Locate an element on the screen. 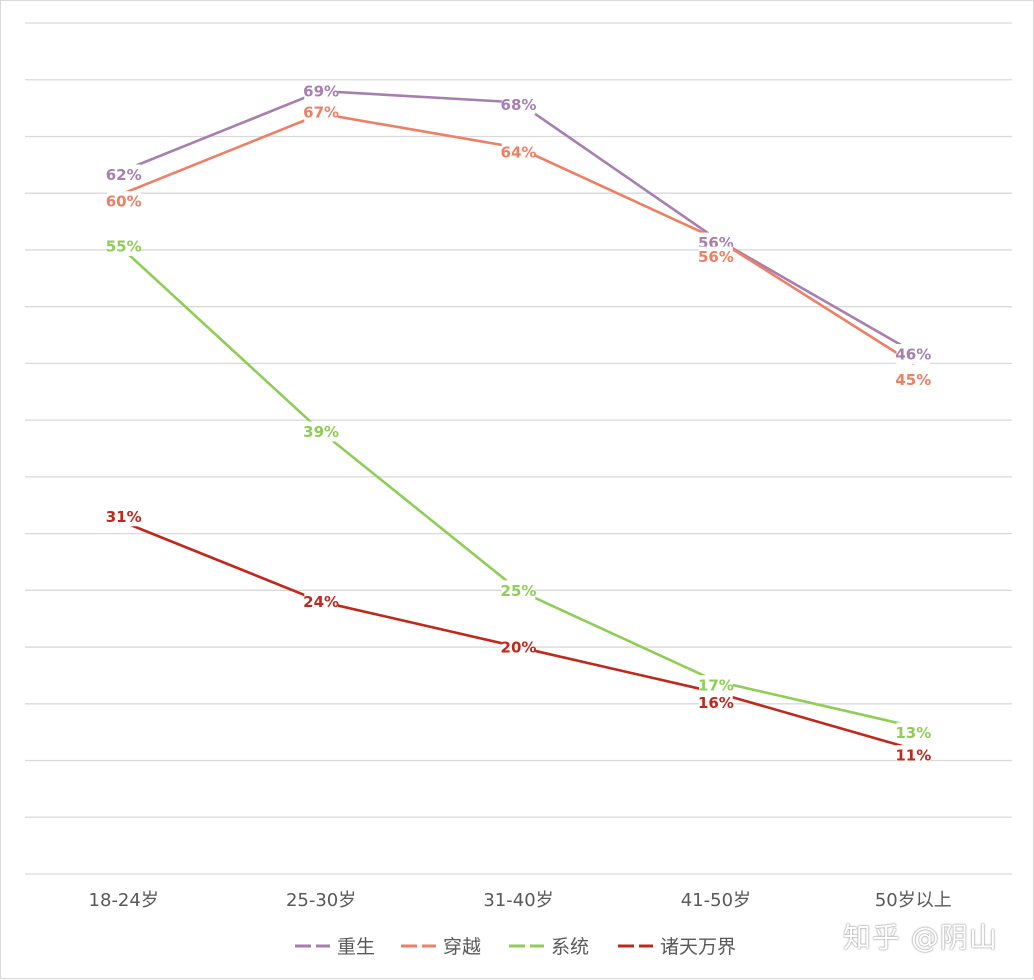 The height and width of the screenshot is (980, 1034). data-label: 56% is located at coordinates (716, 257).